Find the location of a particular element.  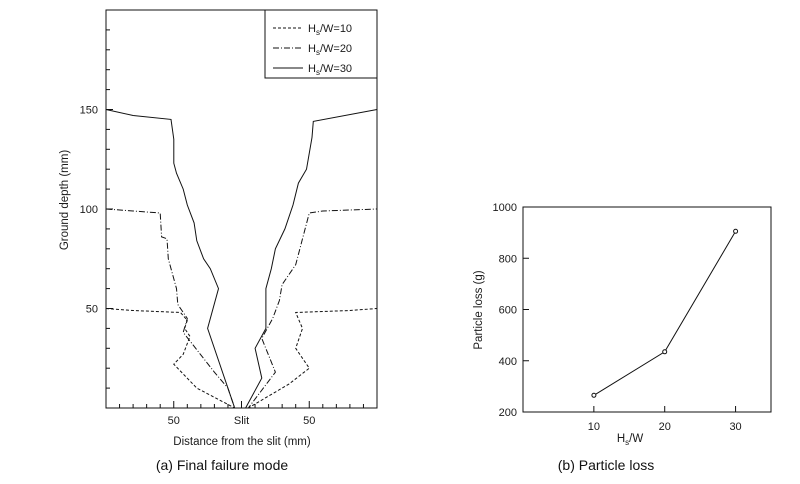

legend-label-3: Hs/W=30 is located at coordinates (330, 70).